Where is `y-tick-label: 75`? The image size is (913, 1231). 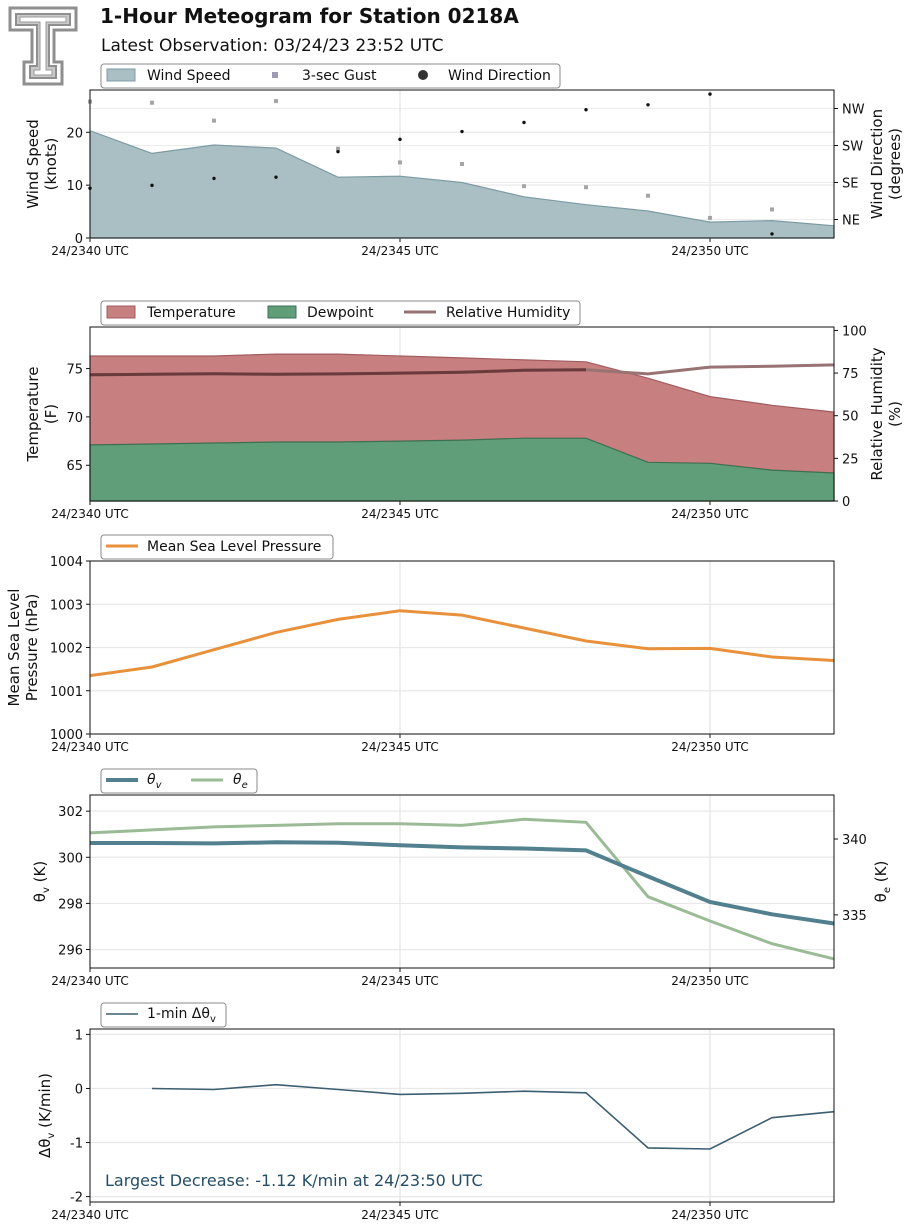
y-tick-label: 75 is located at coordinates (74, 370).